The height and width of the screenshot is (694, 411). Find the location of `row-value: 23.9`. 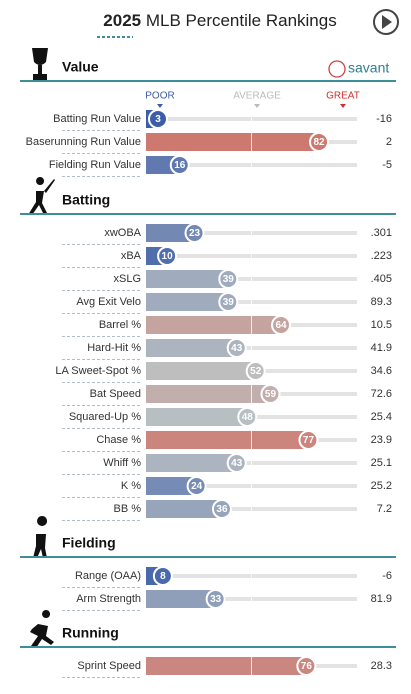

row-value: 23.9 is located at coordinates (381, 440).